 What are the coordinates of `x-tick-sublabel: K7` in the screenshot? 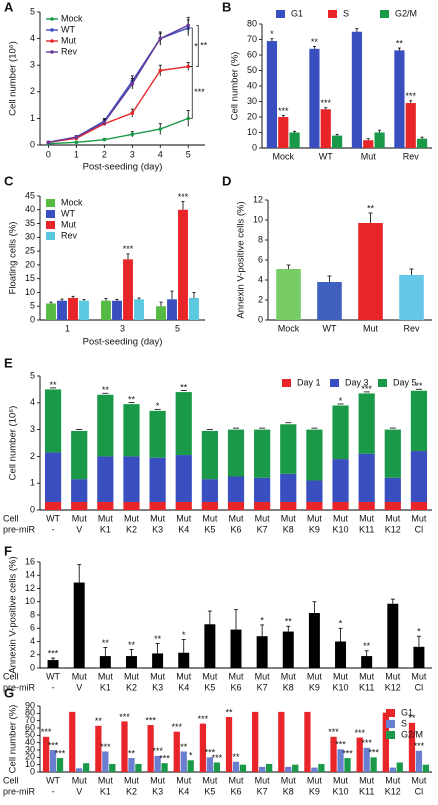 It's located at (262, 791).